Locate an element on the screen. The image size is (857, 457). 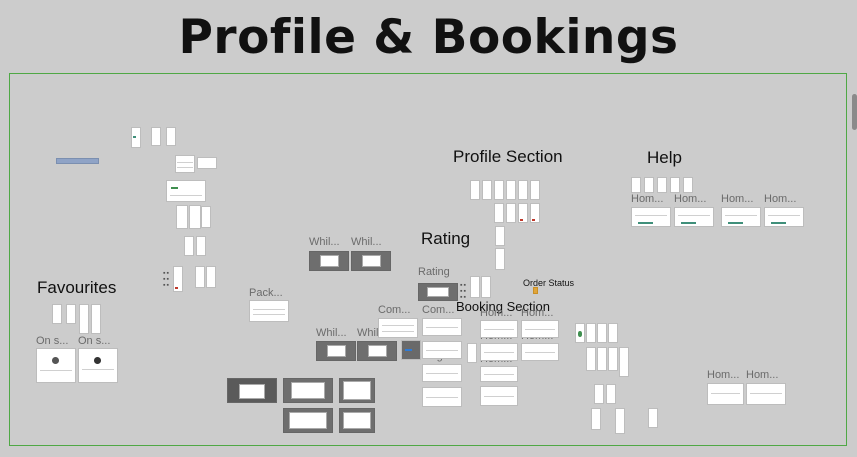
status-indicator is located at coordinates (535, 290).